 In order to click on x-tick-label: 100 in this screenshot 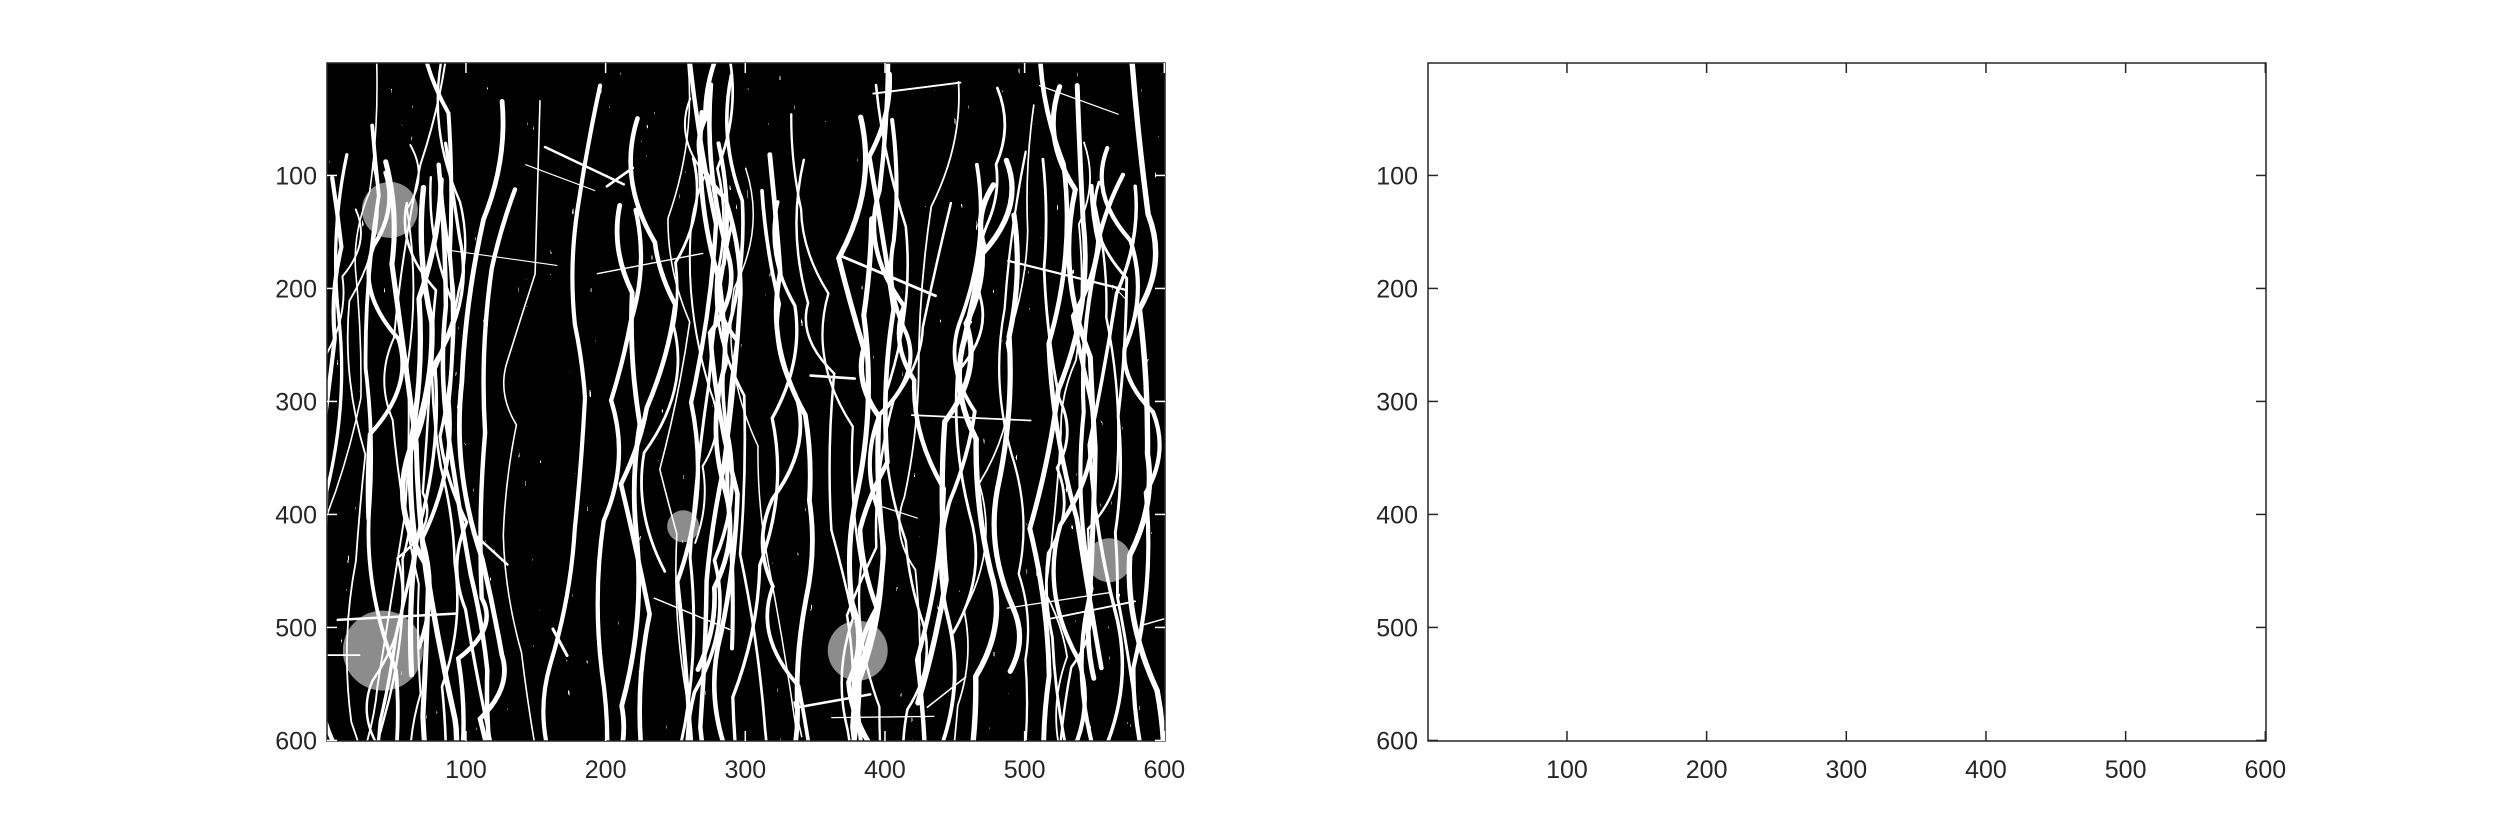, I will do `click(466, 770)`.